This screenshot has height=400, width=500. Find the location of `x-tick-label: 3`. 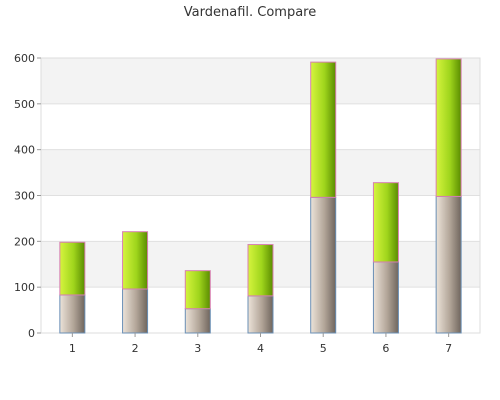

x-tick-label: 3 is located at coordinates (197, 348).